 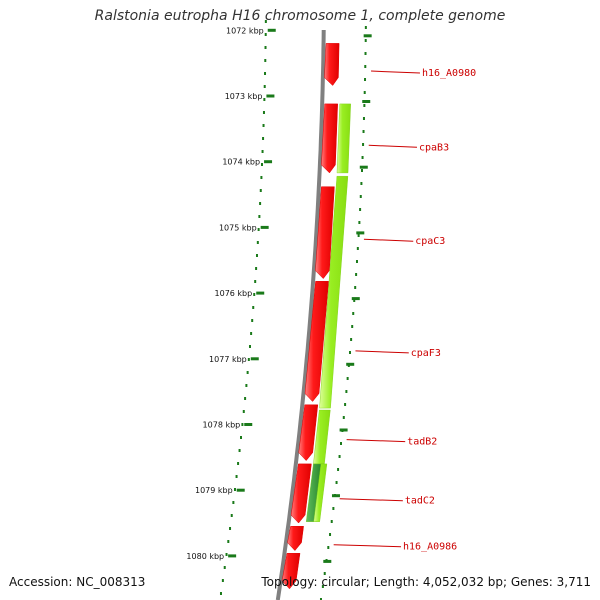 I want to click on gene-label: tadB2, so click(x=422, y=442).